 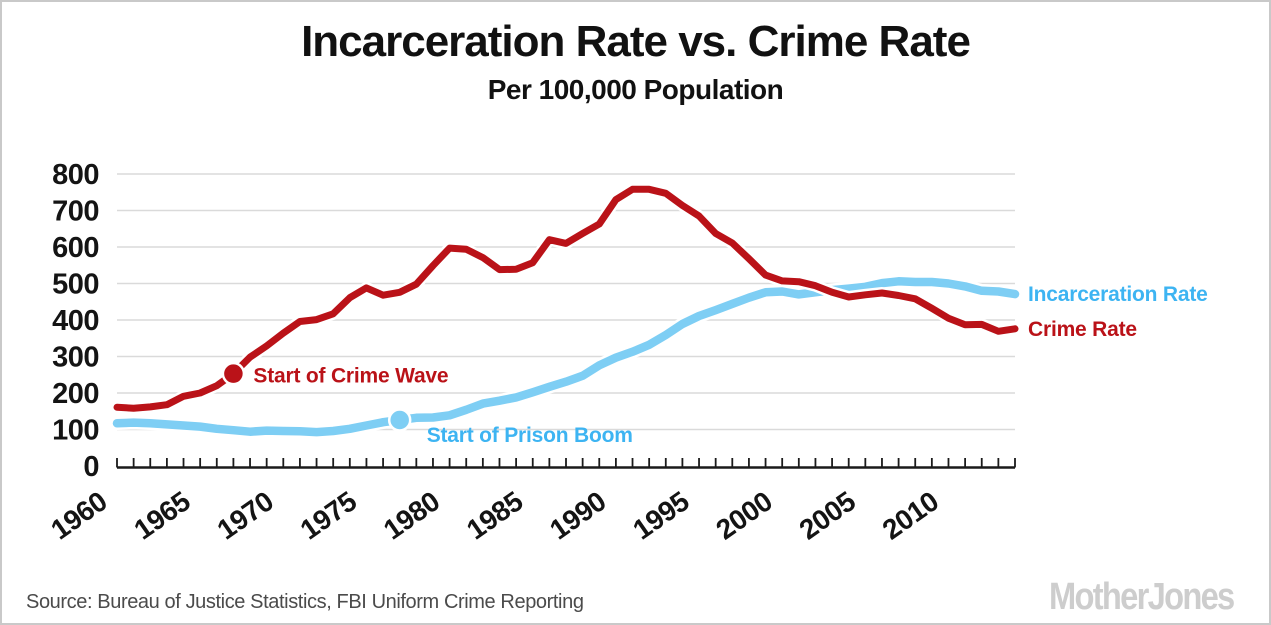 What do you see at coordinates (910, 516) in the screenshot?
I see `x-axis-label-2010: 2010` at bounding box center [910, 516].